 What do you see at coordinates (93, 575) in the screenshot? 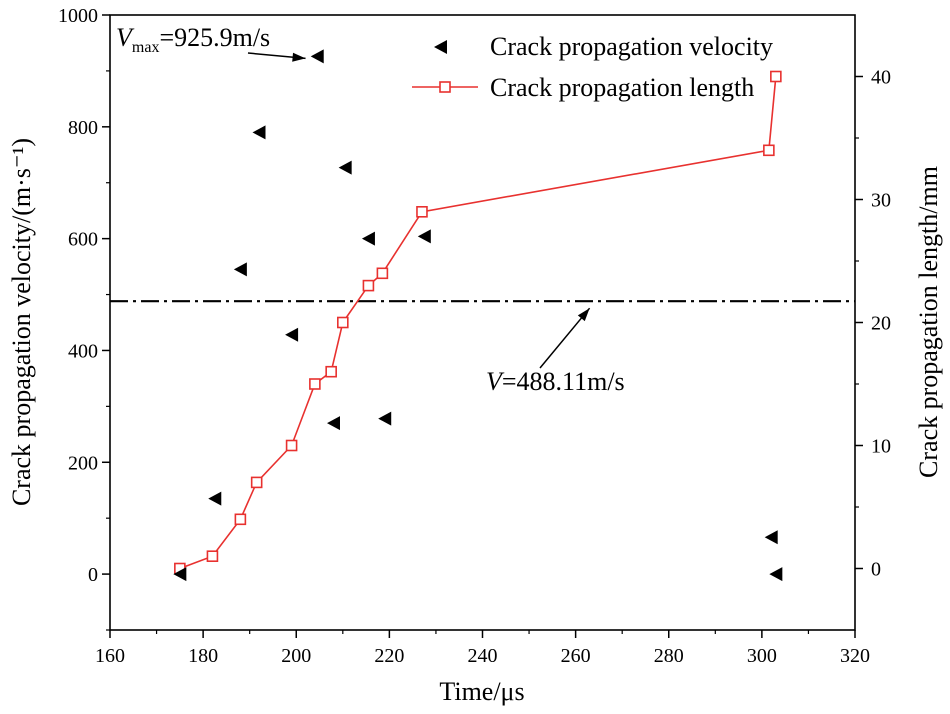
I see `y-left-tick-label: 0` at bounding box center [93, 575].